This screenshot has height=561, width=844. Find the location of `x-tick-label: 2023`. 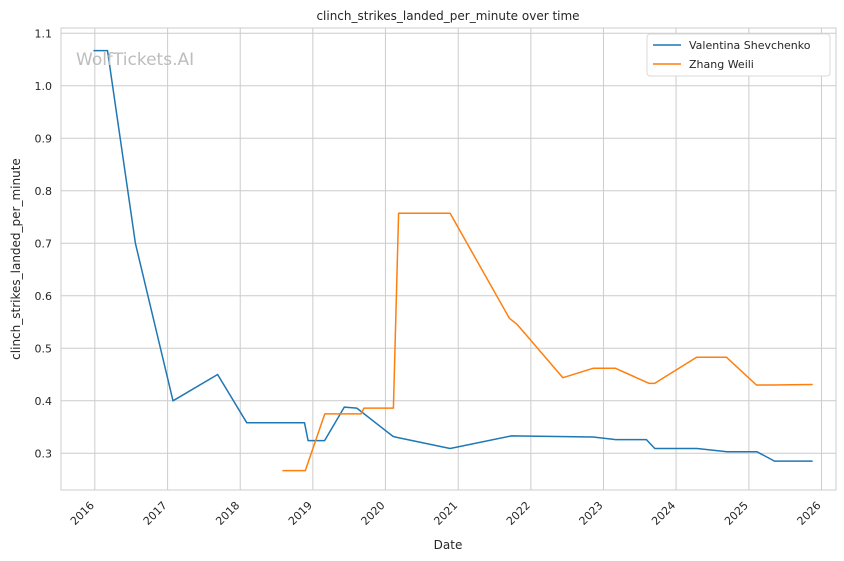

x-tick-label: 2023 is located at coordinates (591, 513).